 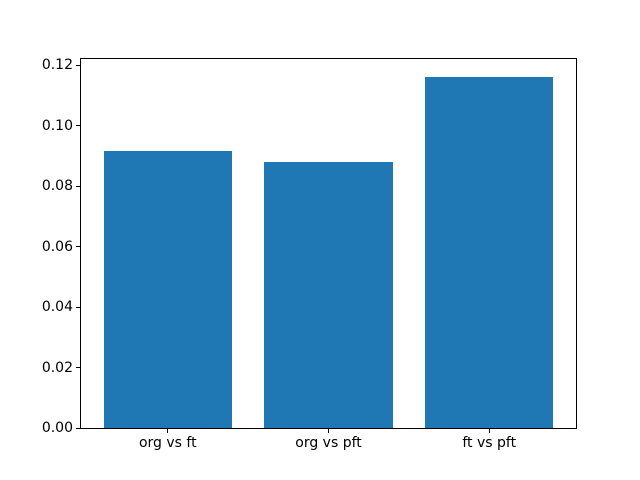 I want to click on y-tick-label: 0.12, so click(x=57, y=65).